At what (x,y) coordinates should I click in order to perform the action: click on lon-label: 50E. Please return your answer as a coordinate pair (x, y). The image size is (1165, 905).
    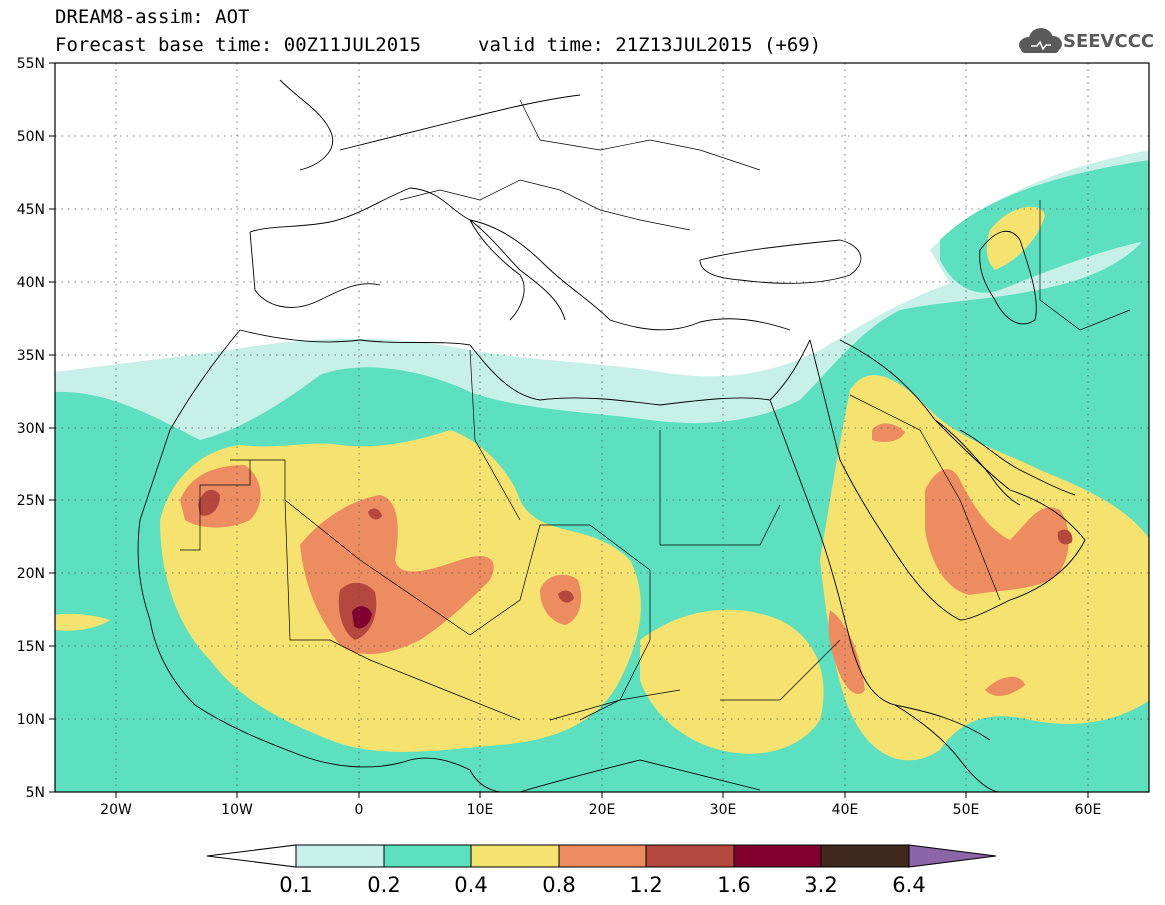
    Looking at the image, I should click on (966, 810).